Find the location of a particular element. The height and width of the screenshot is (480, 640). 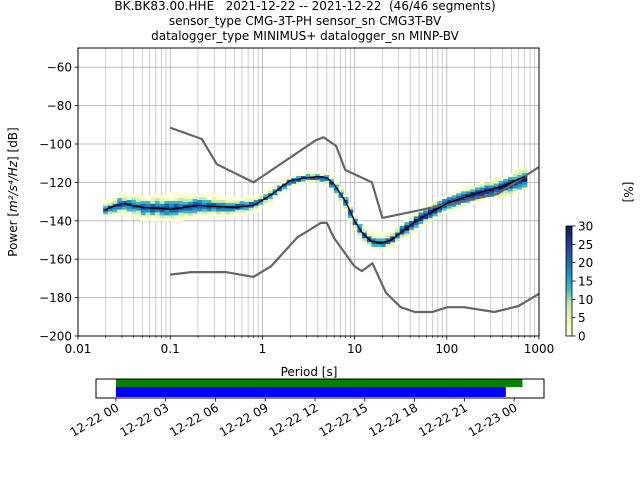

y-tick-label: −100 is located at coordinates (55, 145).